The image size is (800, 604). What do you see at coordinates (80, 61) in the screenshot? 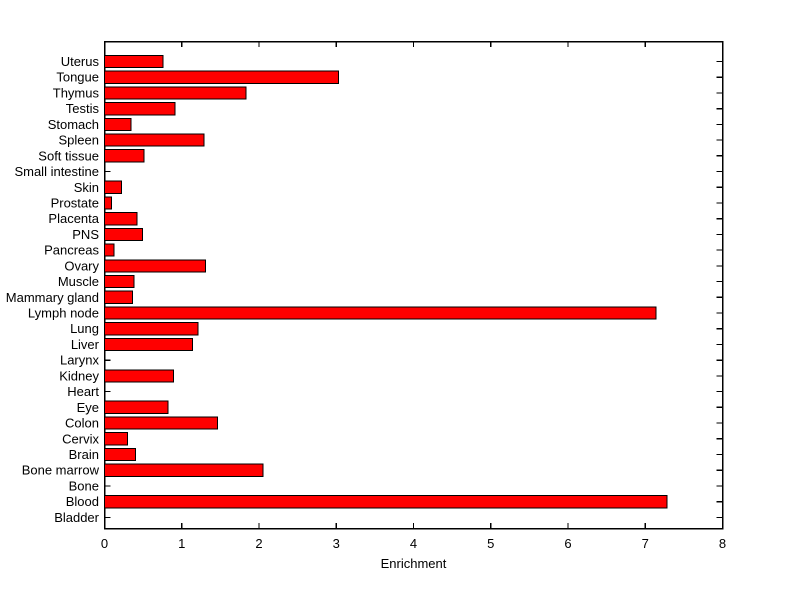
I see `y-axis-label: Uterus` at bounding box center [80, 61].